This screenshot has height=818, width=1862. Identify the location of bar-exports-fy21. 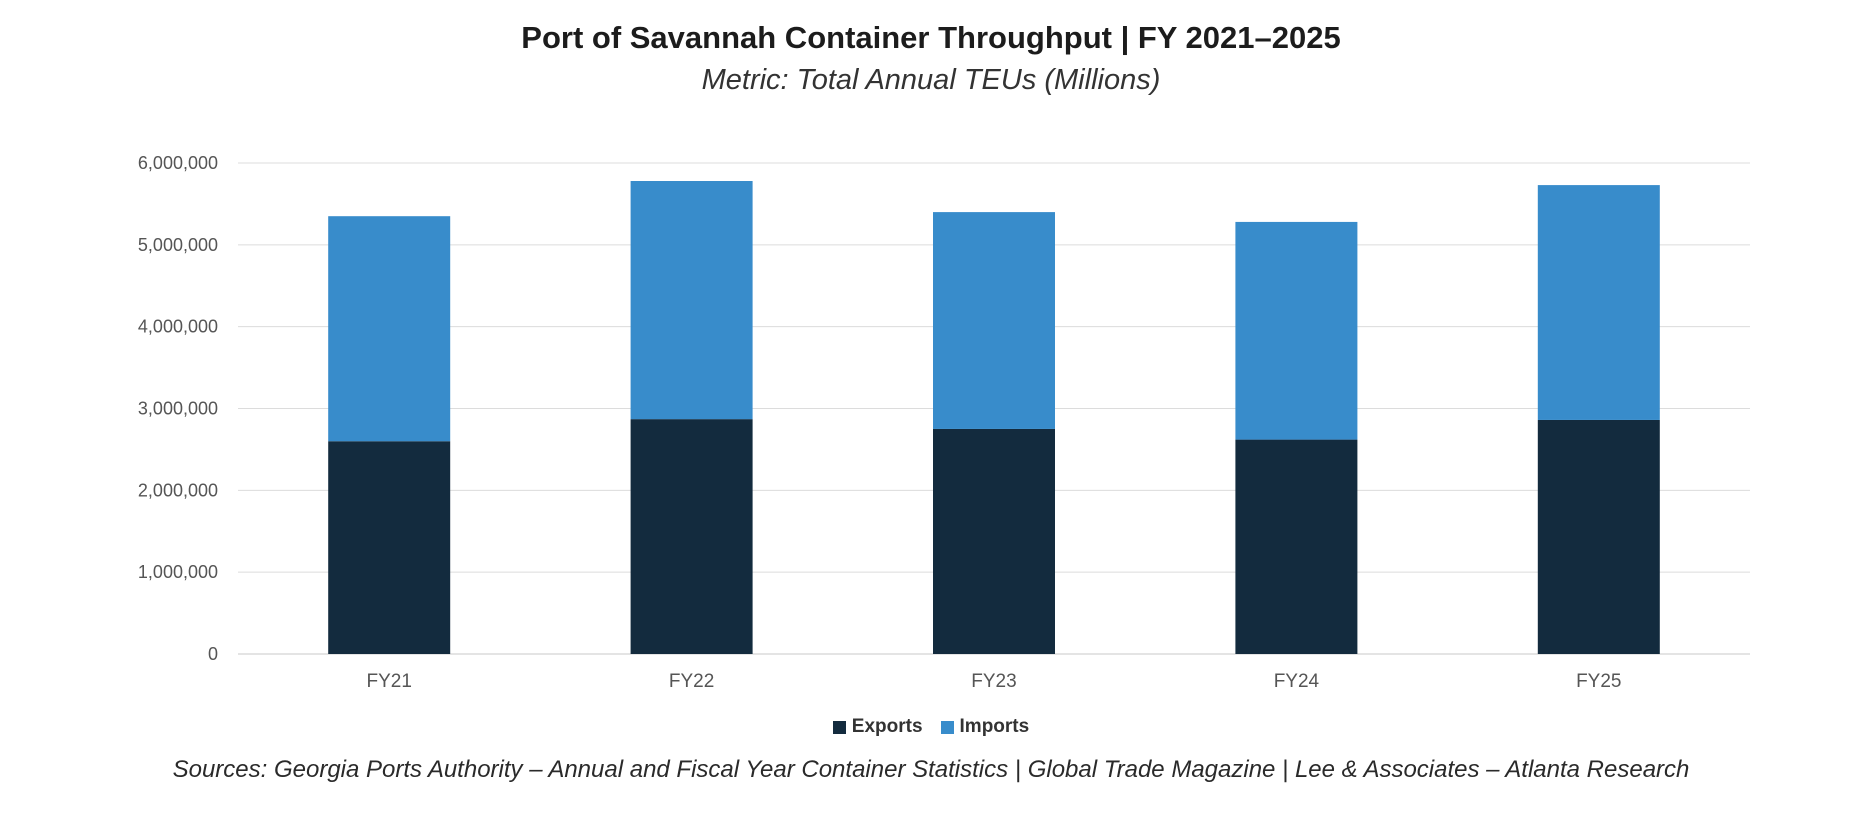
(389, 547).